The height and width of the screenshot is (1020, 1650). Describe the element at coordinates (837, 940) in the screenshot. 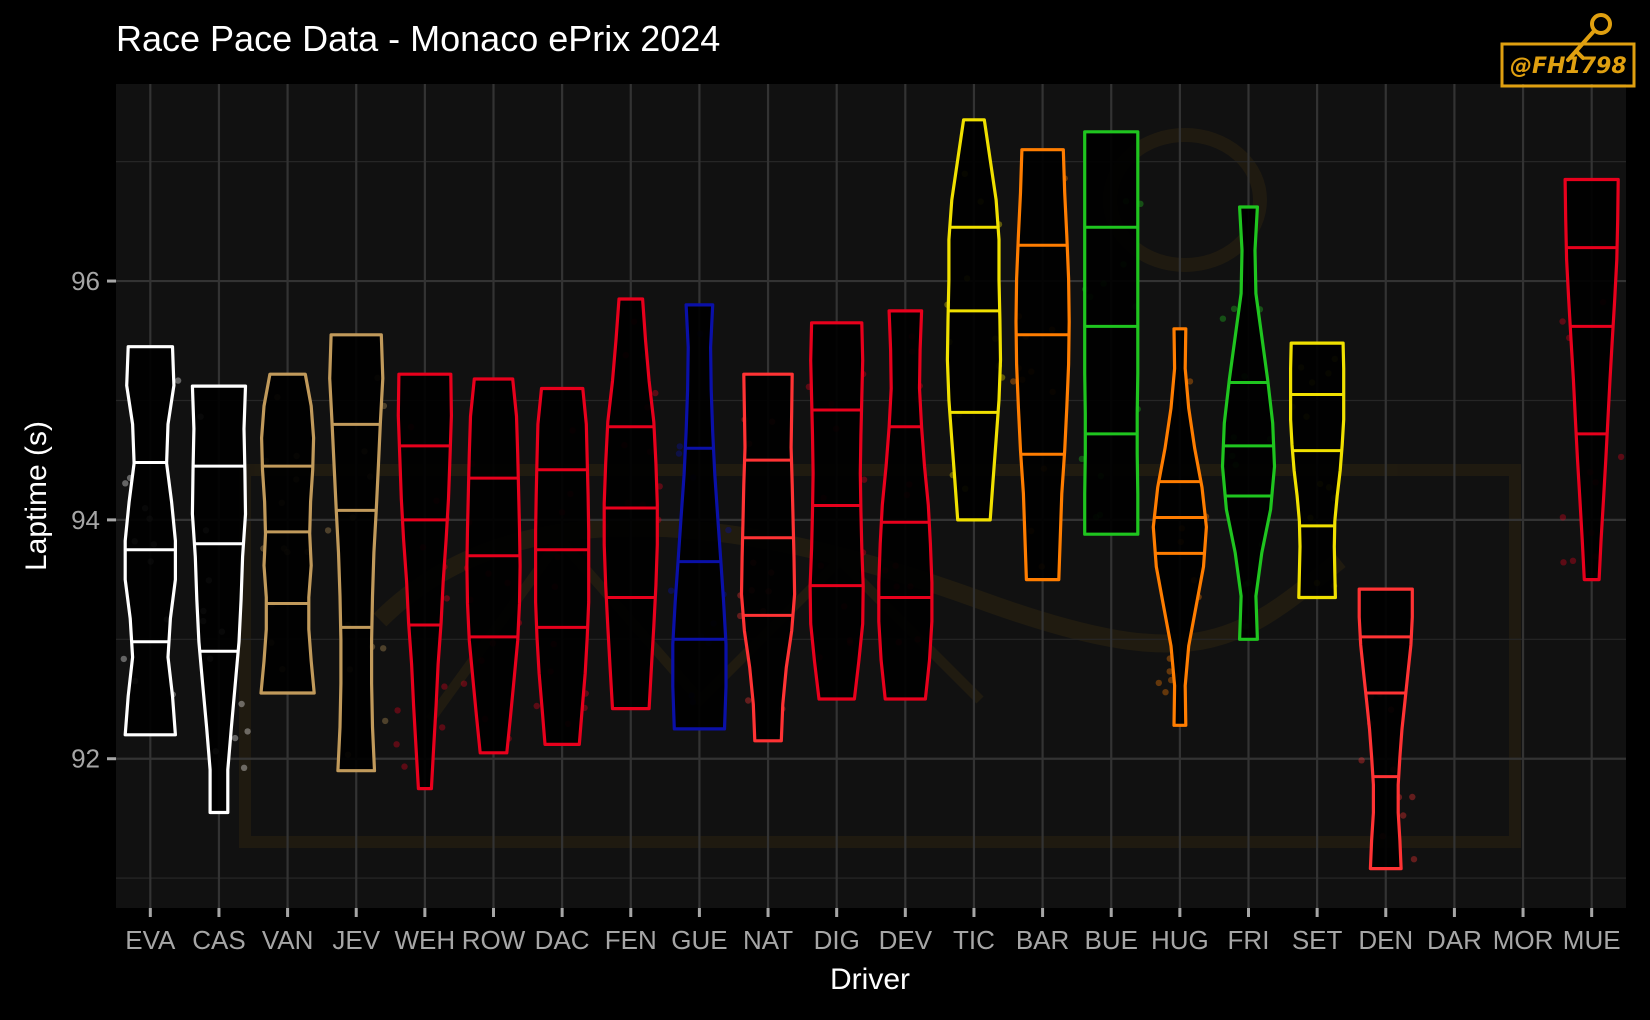

I see `x-tick-label: DIG` at that location.